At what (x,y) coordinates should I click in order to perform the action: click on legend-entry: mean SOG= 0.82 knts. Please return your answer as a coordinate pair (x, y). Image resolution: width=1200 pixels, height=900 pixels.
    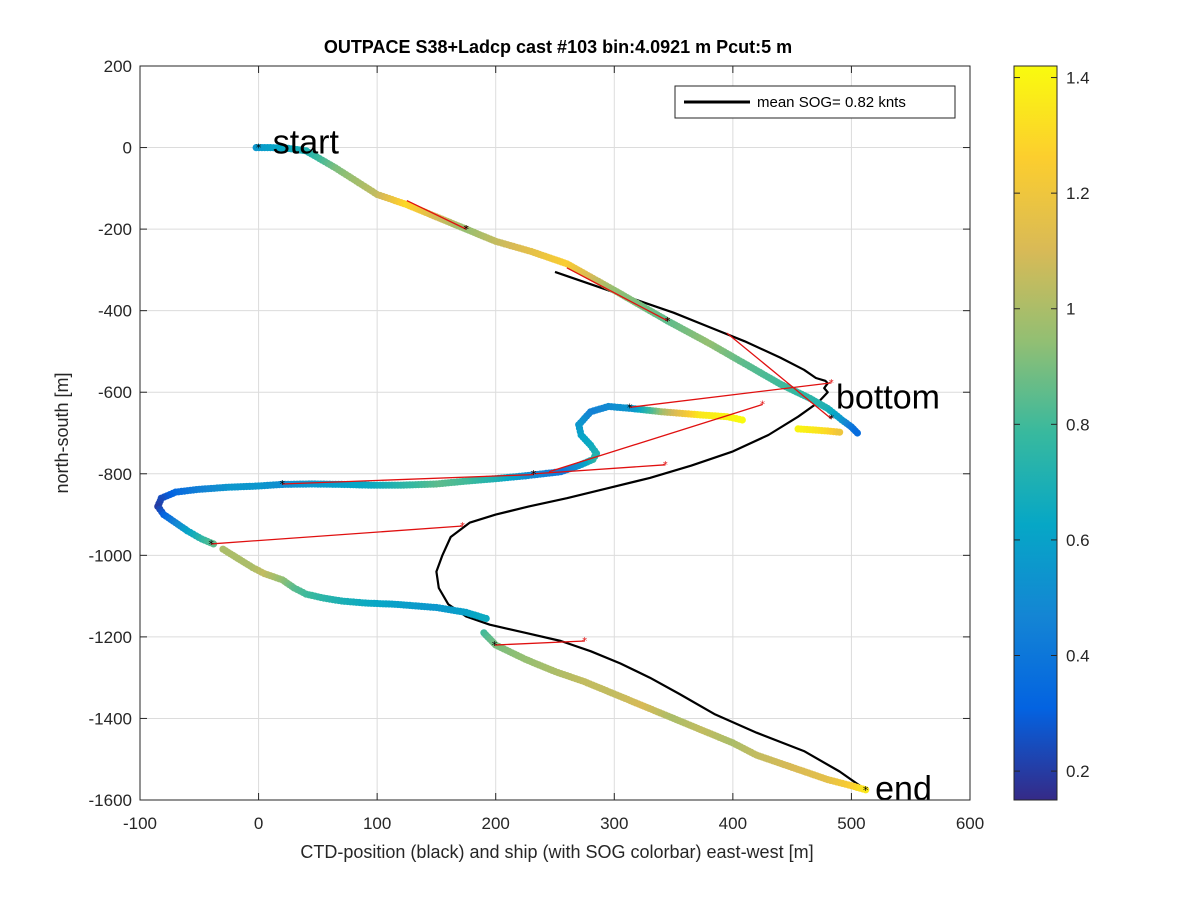
    Looking at the image, I should click on (831, 102).